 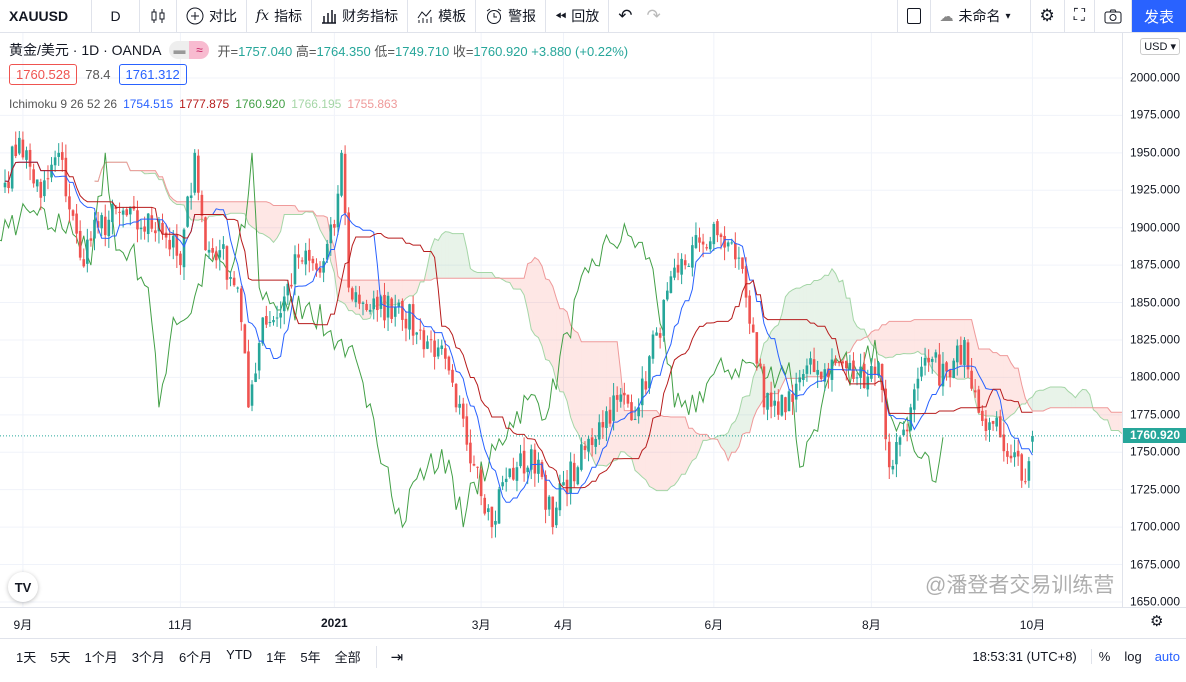 What do you see at coordinates (101, 657) in the screenshot?
I see `range-button: 1个月` at bounding box center [101, 657].